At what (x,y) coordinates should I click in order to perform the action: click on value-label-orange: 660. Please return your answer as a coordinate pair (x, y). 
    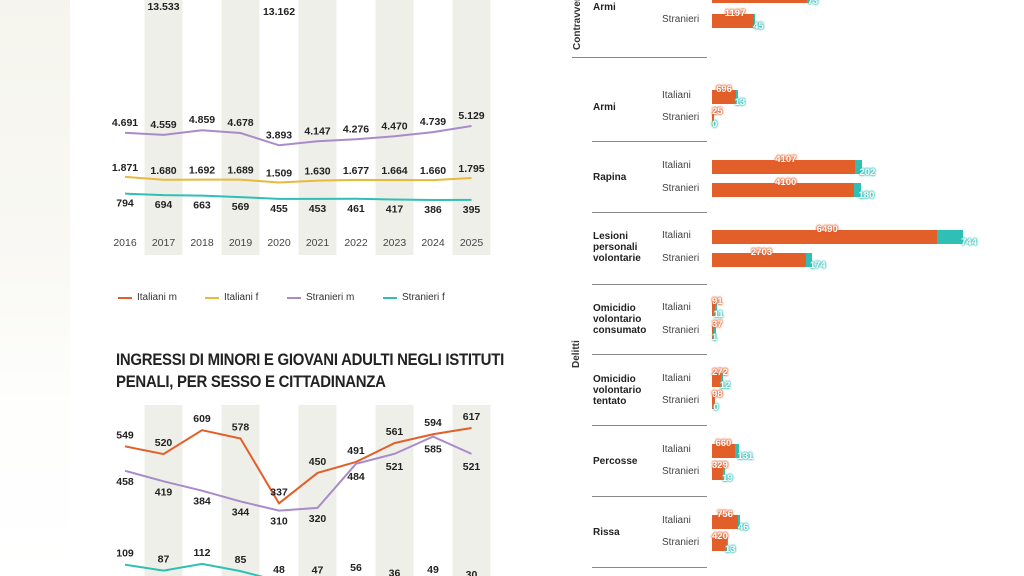
    Looking at the image, I should click on (723, 443).